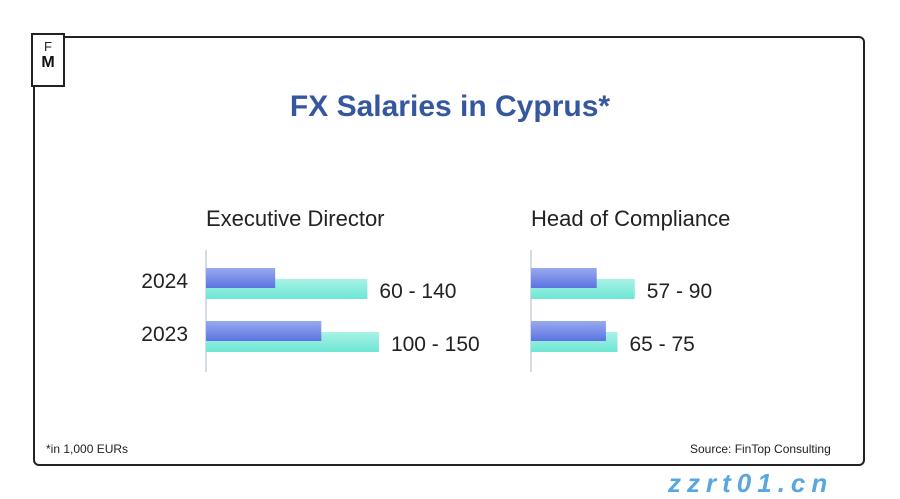 Image resolution: width=900 pixels, height=499 pixels. What do you see at coordinates (661, 344) in the screenshot?
I see `data-label: 65 - 75` at bounding box center [661, 344].